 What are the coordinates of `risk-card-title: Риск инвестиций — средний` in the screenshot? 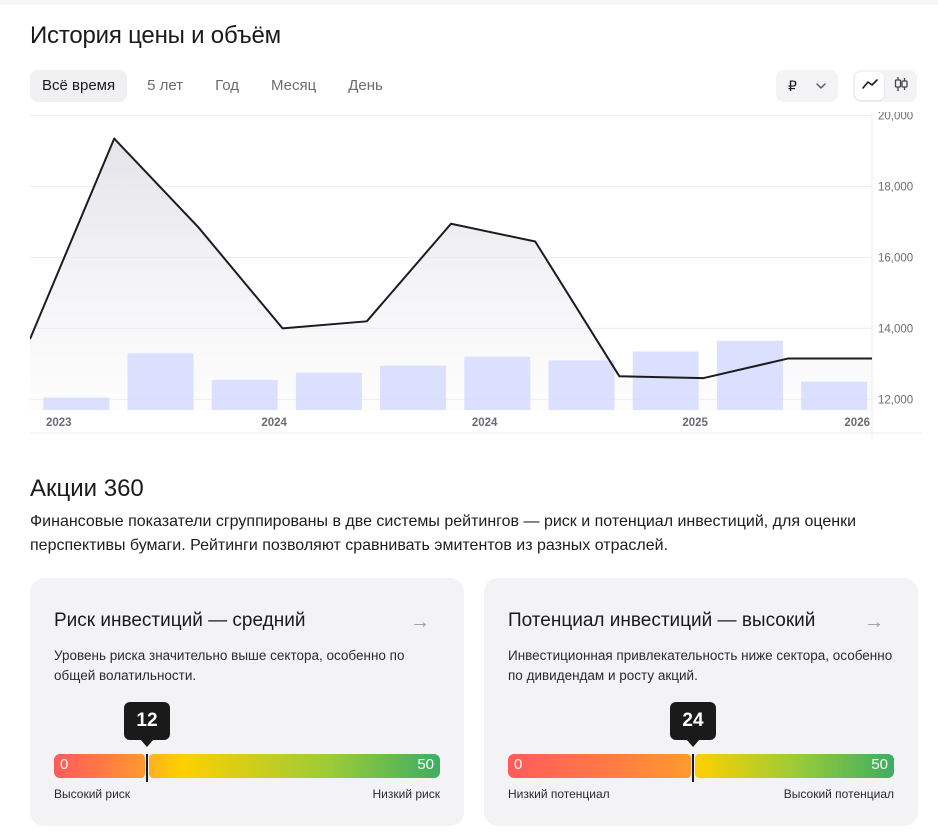 It's located at (180, 620).